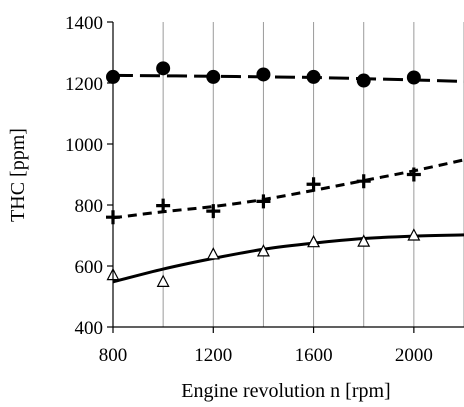  Describe the element at coordinates (89, 267) in the screenshot. I see `y-tick-label-600: 600` at that location.